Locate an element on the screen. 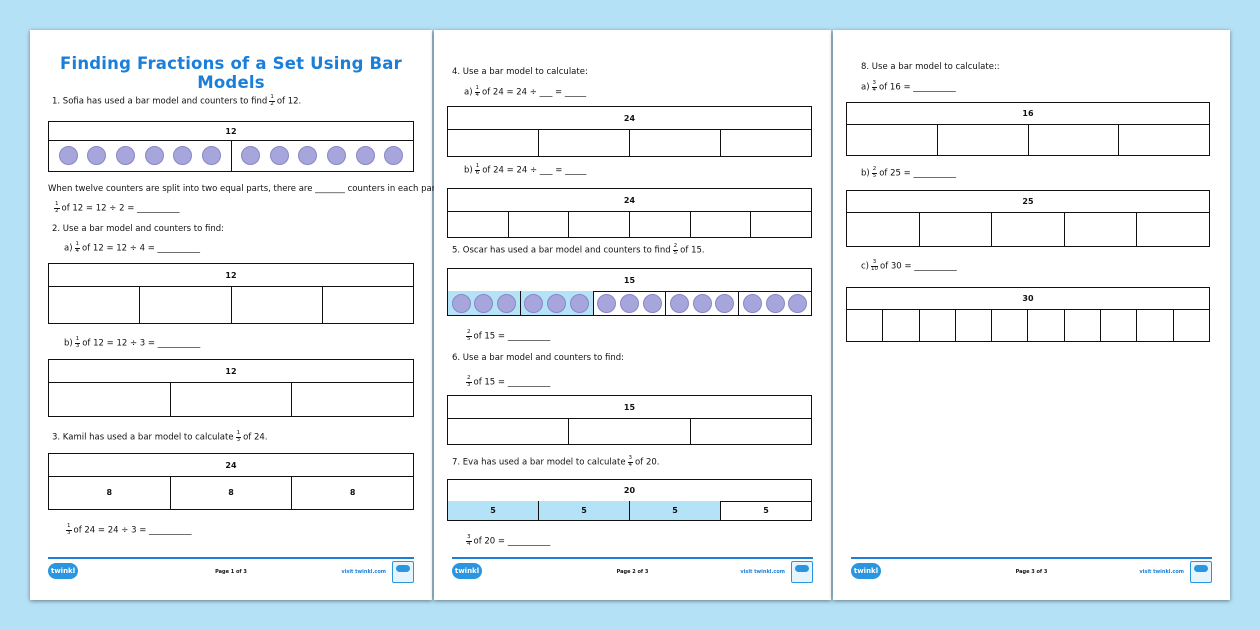  text-suffix: of 24 = 24 ÷ 3 = __________ is located at coordinates (132, 530).